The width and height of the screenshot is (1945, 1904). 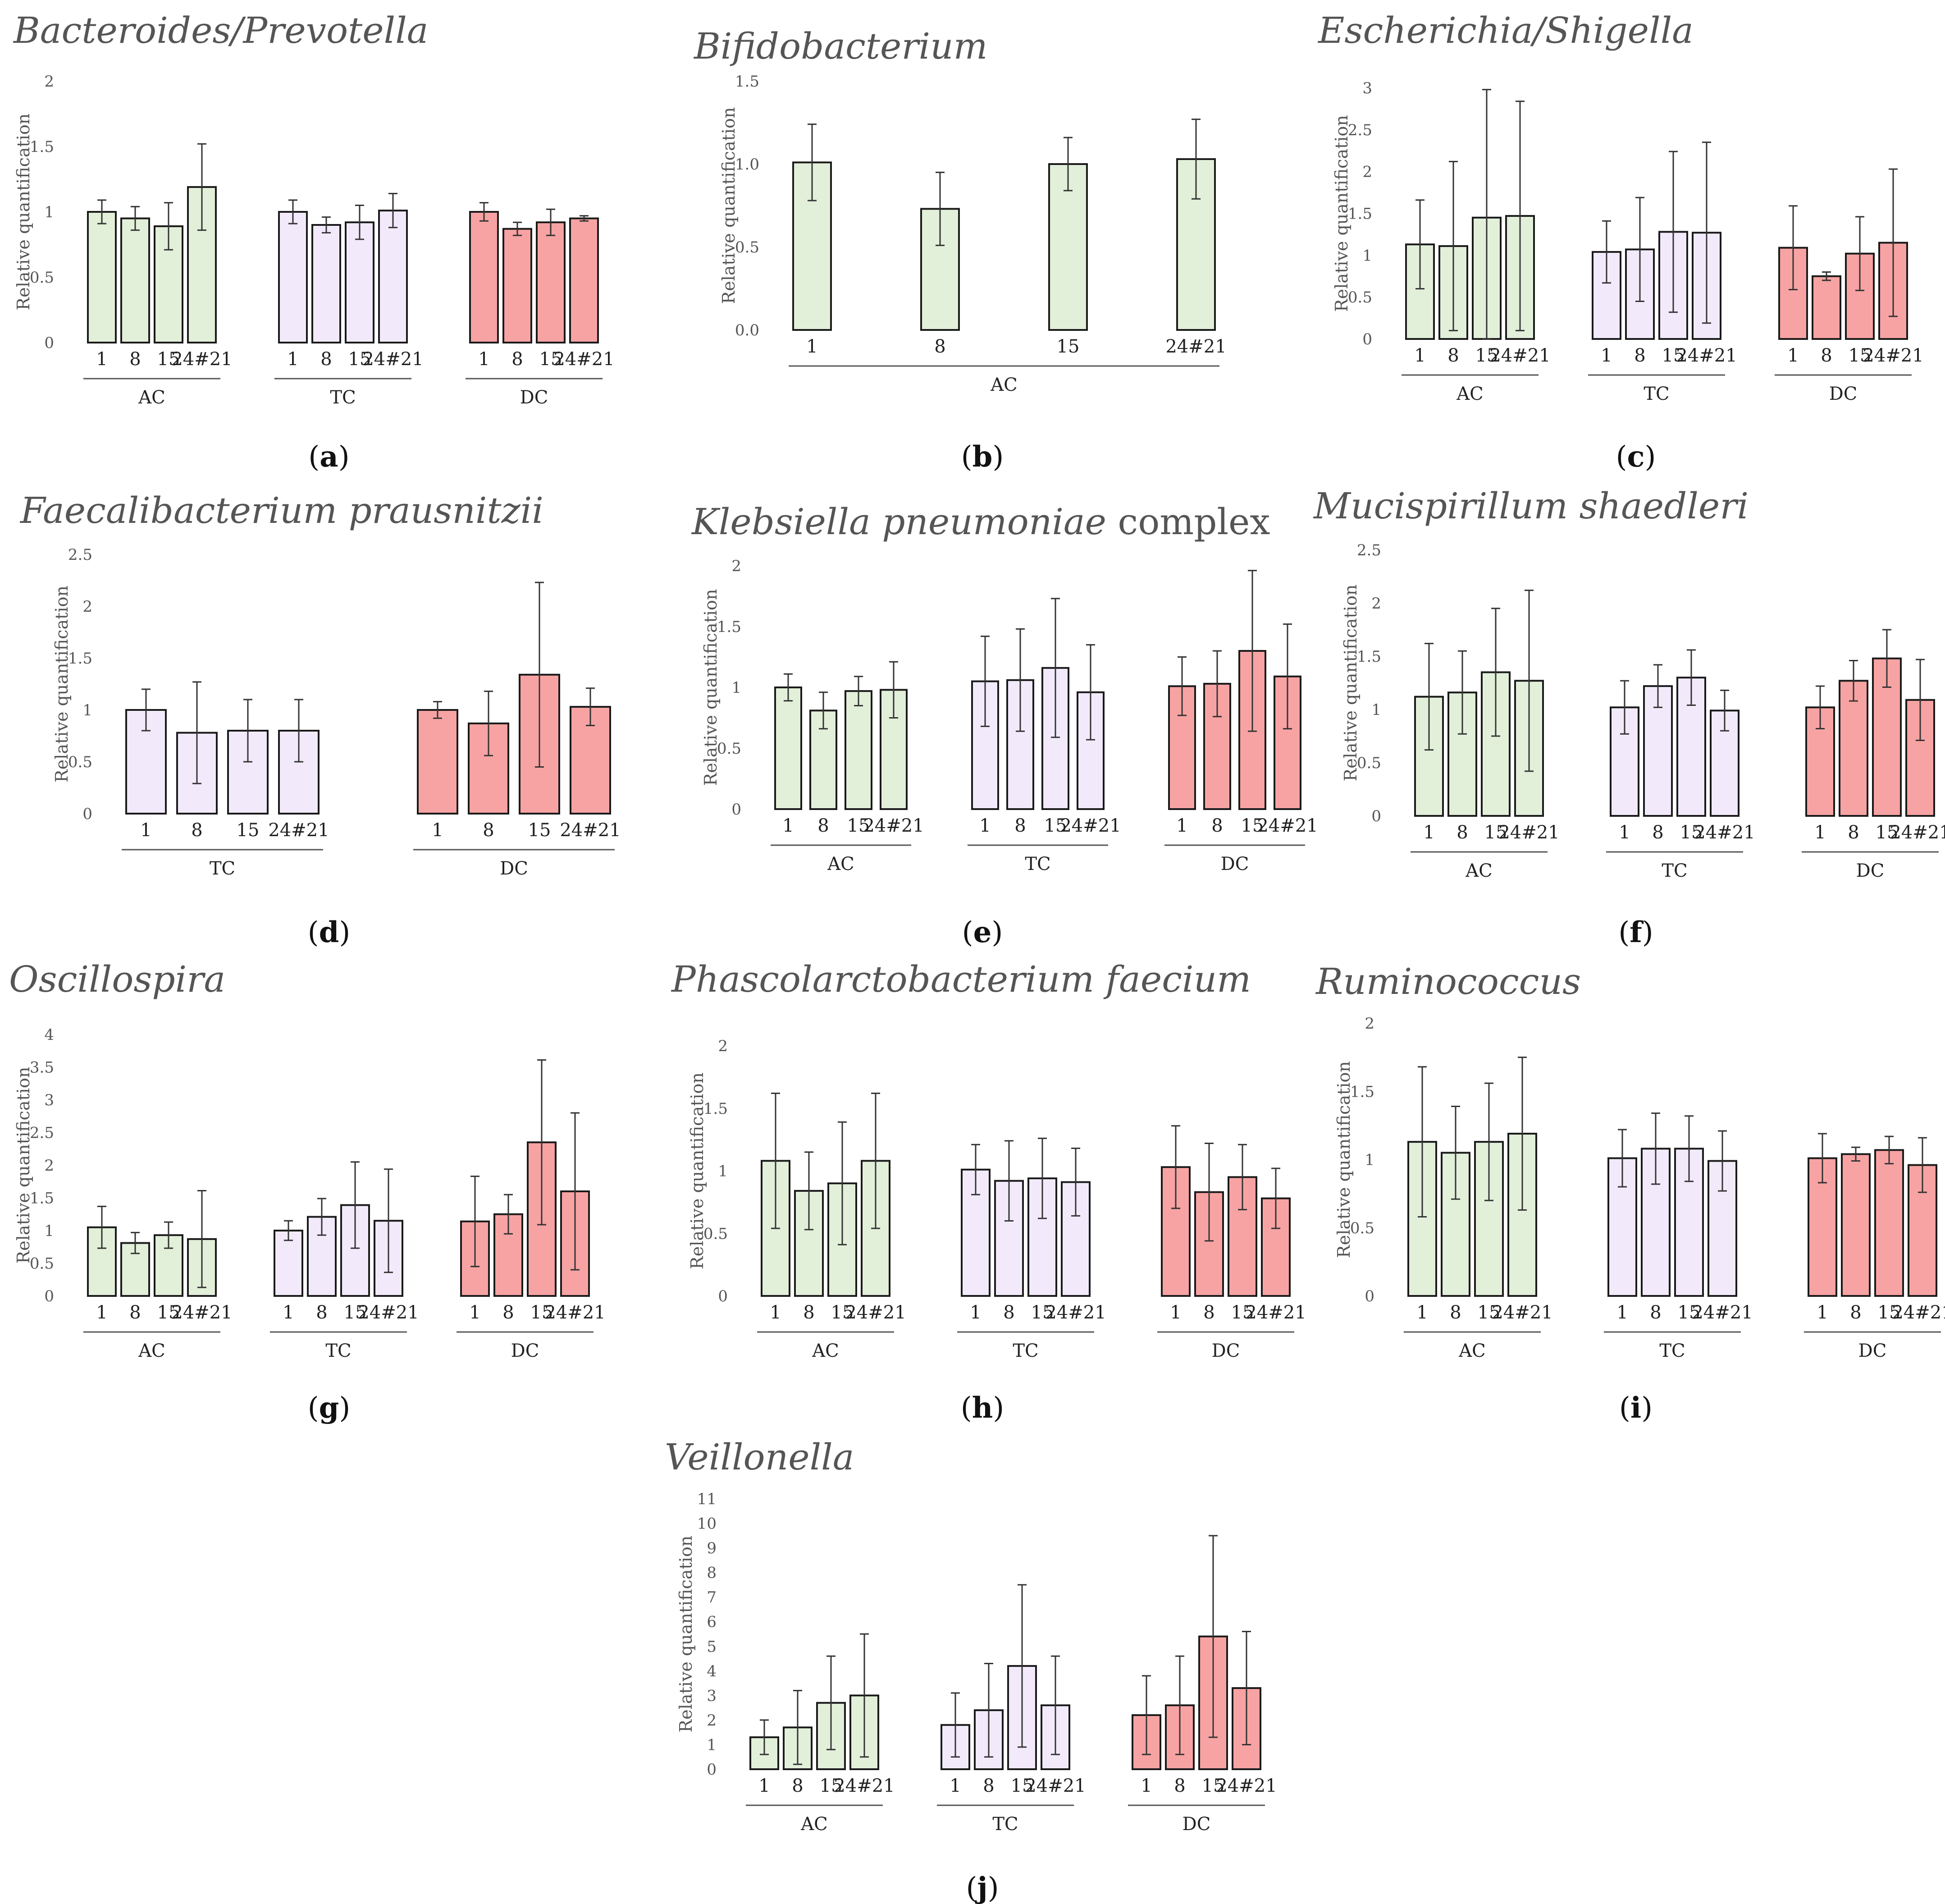 What do you see at coordinates (747, 330) in the screenshot?
I see `y-tick-label: 0.0` at bounding box center [747, 330].